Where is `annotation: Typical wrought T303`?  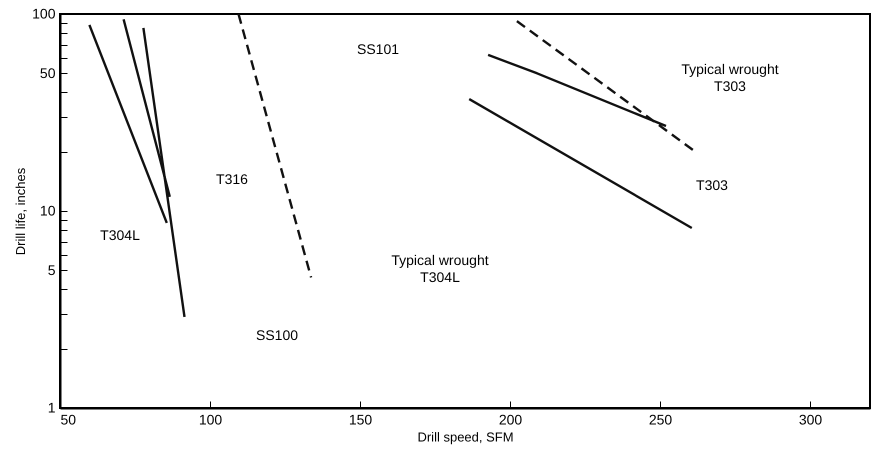 annotation: Typical wrought T303 is located at coordinates (730, 77).